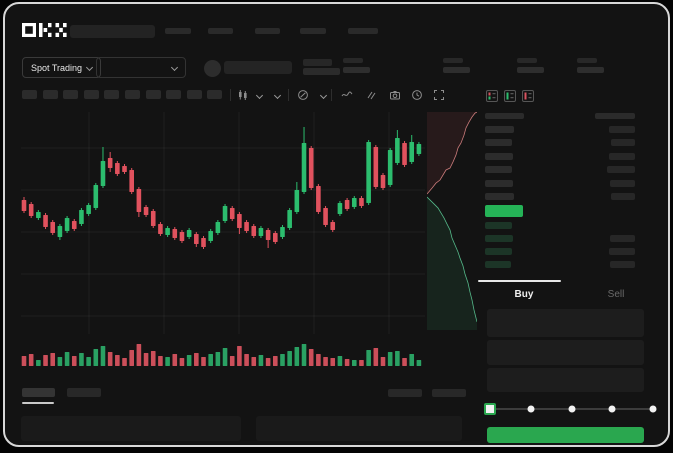  I want to click on last-price-placeholder, so click(258, 67).